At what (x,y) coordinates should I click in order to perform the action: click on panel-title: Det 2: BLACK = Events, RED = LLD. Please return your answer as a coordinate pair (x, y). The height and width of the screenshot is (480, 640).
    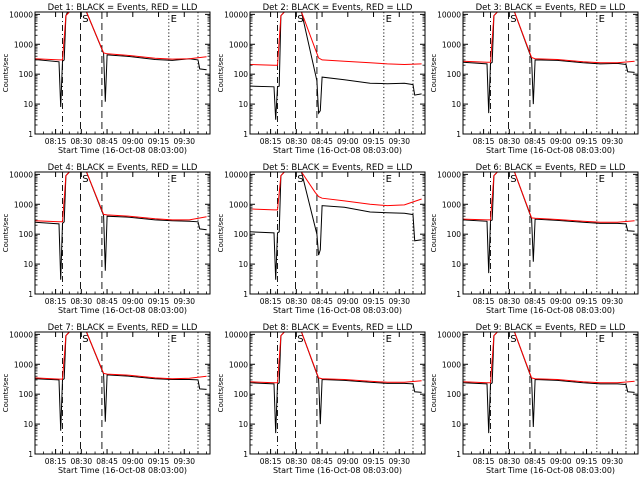
    Looking at the image, I should click on (338, 8).